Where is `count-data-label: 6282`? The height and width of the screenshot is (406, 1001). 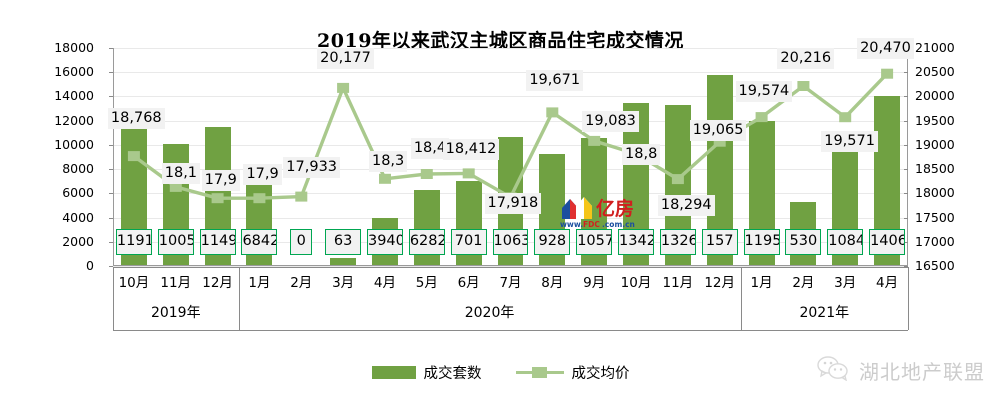
count-data-label: 6282 is located at coordinates (426, 241).